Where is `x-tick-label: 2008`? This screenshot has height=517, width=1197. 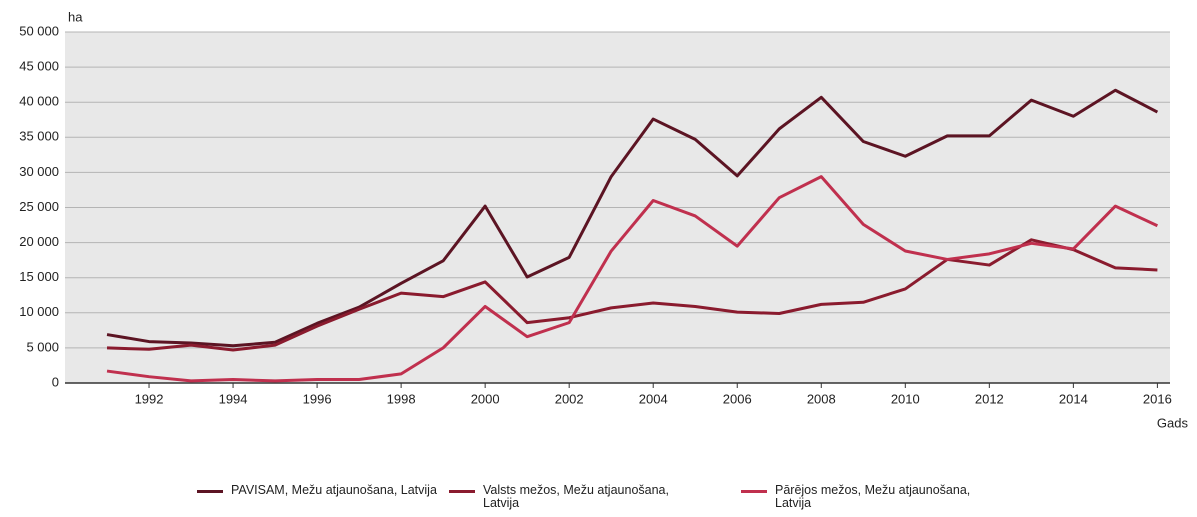 x-tick-label: 2008 is located at coordinates (821, 398).